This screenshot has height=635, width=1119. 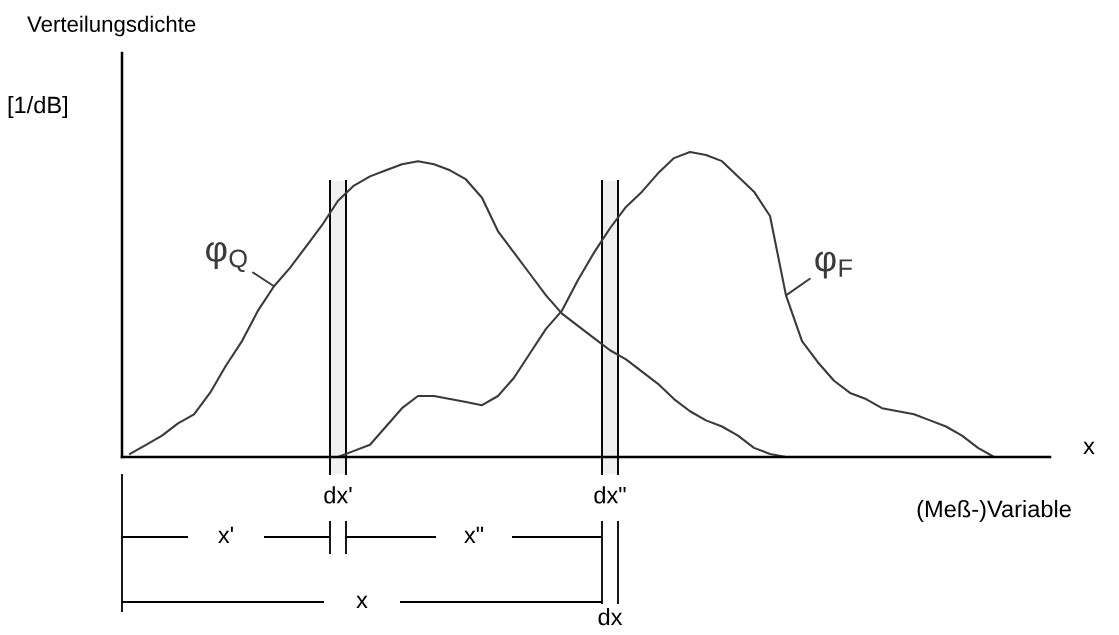 What do you see at coordinates (994, 510) in the screenshot?
I see `x-axis-title: (Meß-)Variable` at bounding box center [994, 510].